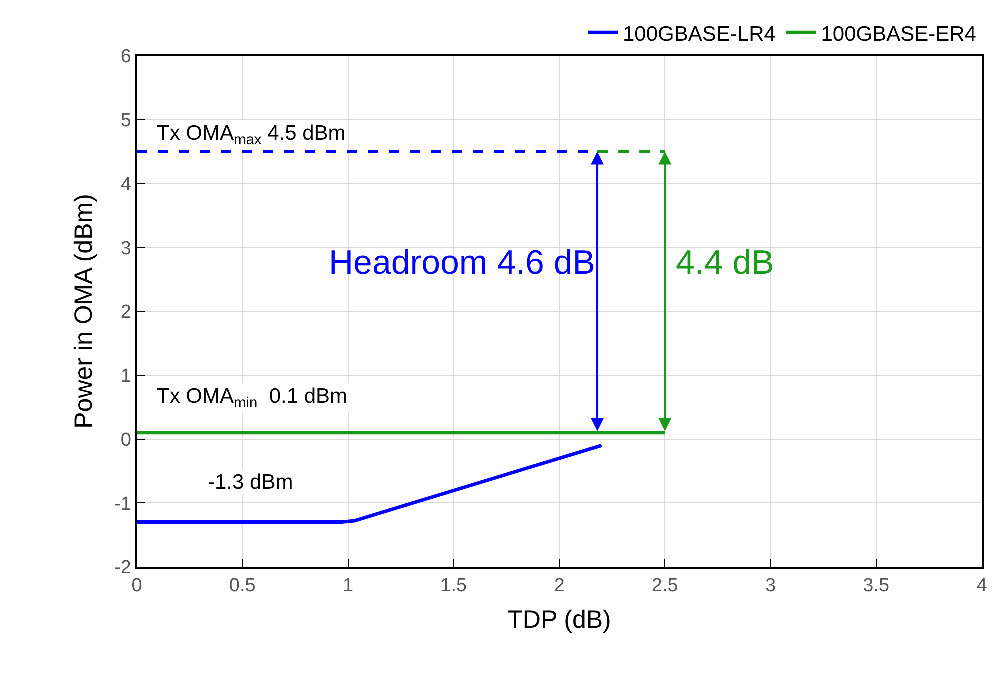  Describe the element at coordinates (251, 135) in the screenshot. I see `annotation: Tx OMA$_{max}$ 4.5 dBm` at that location.